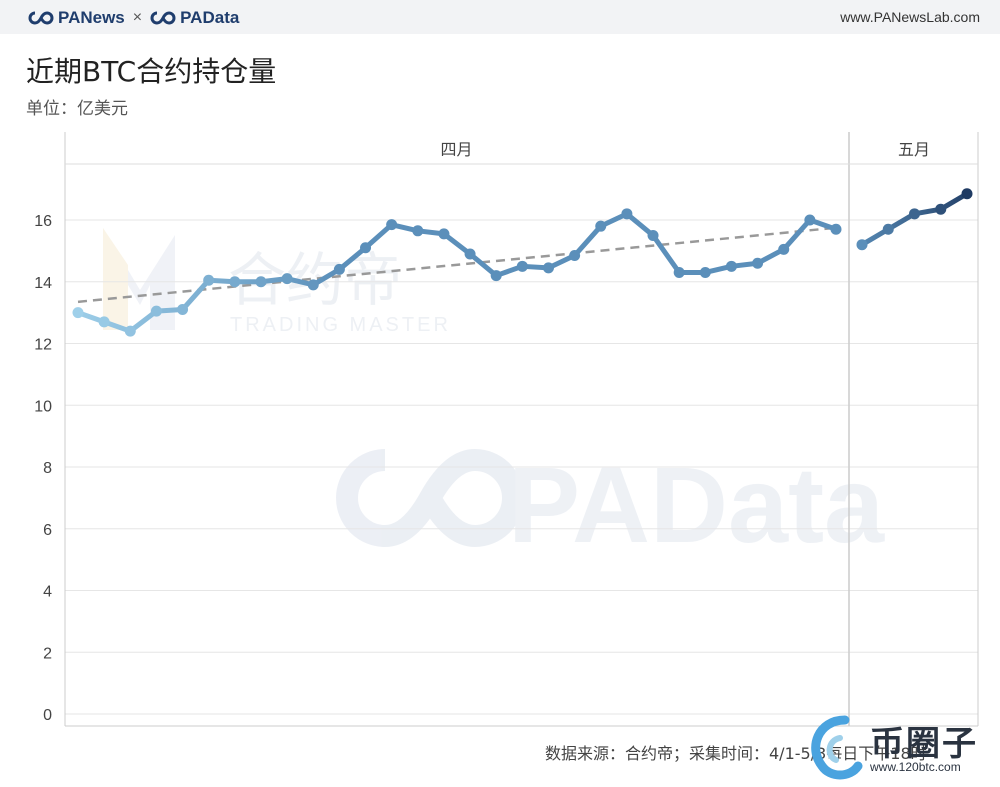 The height and width of the screenshot is (787, 1000). What do you see at coordinates (43, 283) in the screenshot?
I see `y-tick-label: 14` at bounding box center [43, 283].